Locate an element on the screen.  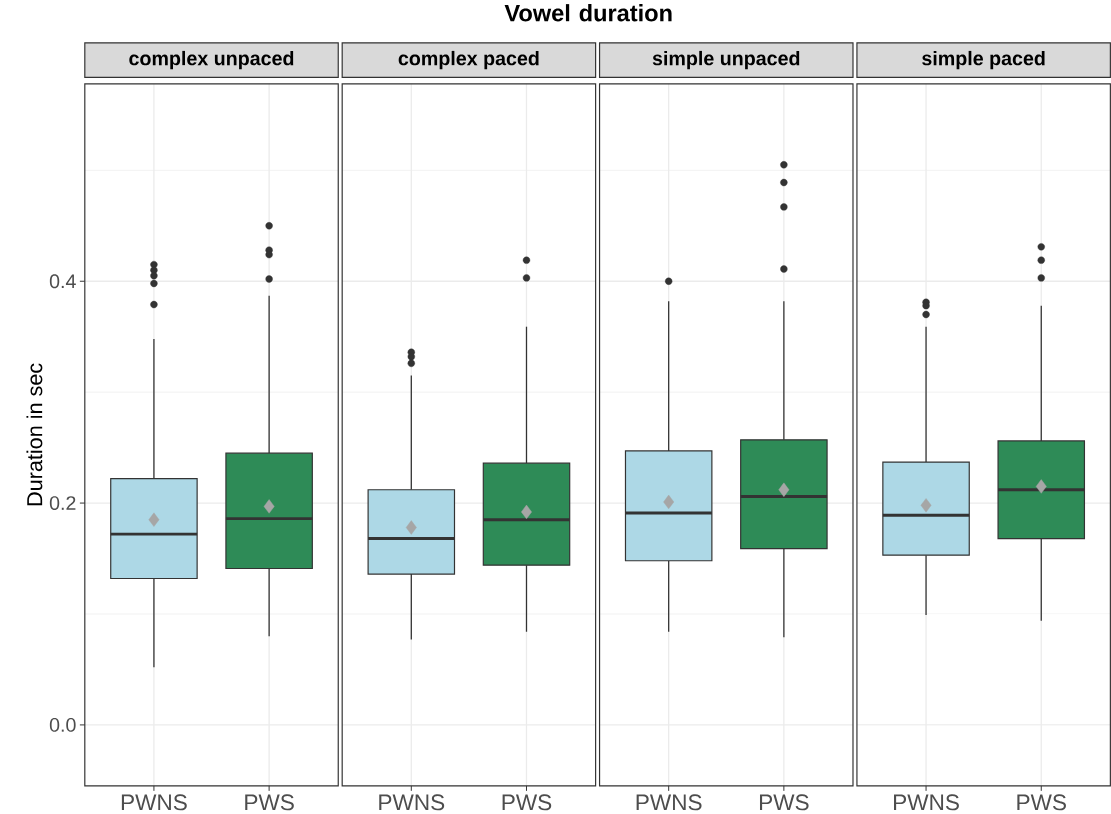
chart-title: simple paced is located at coordinates (983, 60).